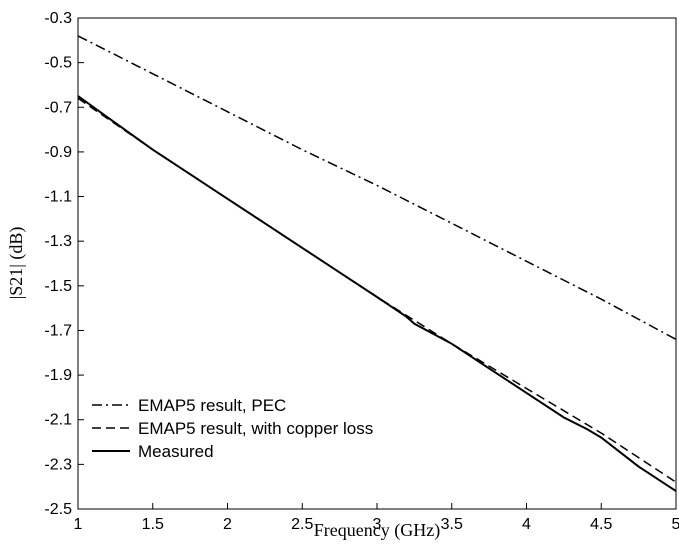 The image size is (679, 546). What do you see at coordinates (58, 197) in the screenshot?
I see `y-tick-label: -1.1` at bounding box center [58, 197].